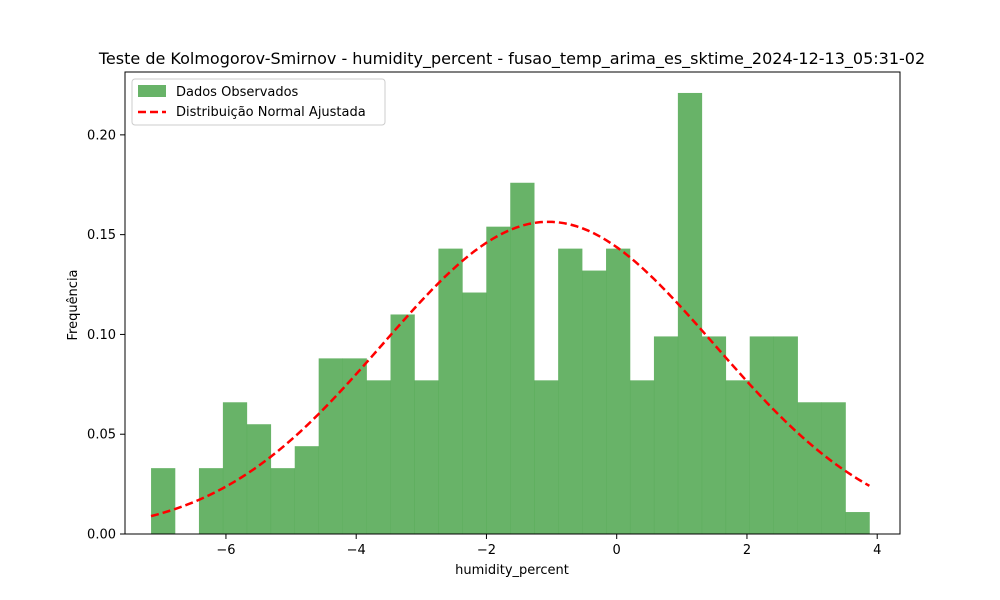 The width and height of the screenshot is (1000, 600). I want to click on x-tick-label: 2, so click(747, 550).